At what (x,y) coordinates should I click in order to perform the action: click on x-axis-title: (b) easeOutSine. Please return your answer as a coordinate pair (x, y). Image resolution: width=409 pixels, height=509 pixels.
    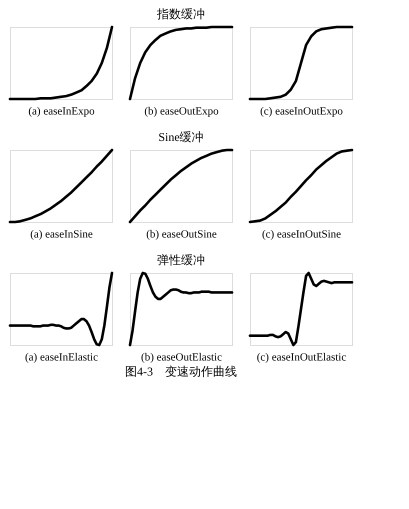
    Looking at the image, I should click on (181, 234).